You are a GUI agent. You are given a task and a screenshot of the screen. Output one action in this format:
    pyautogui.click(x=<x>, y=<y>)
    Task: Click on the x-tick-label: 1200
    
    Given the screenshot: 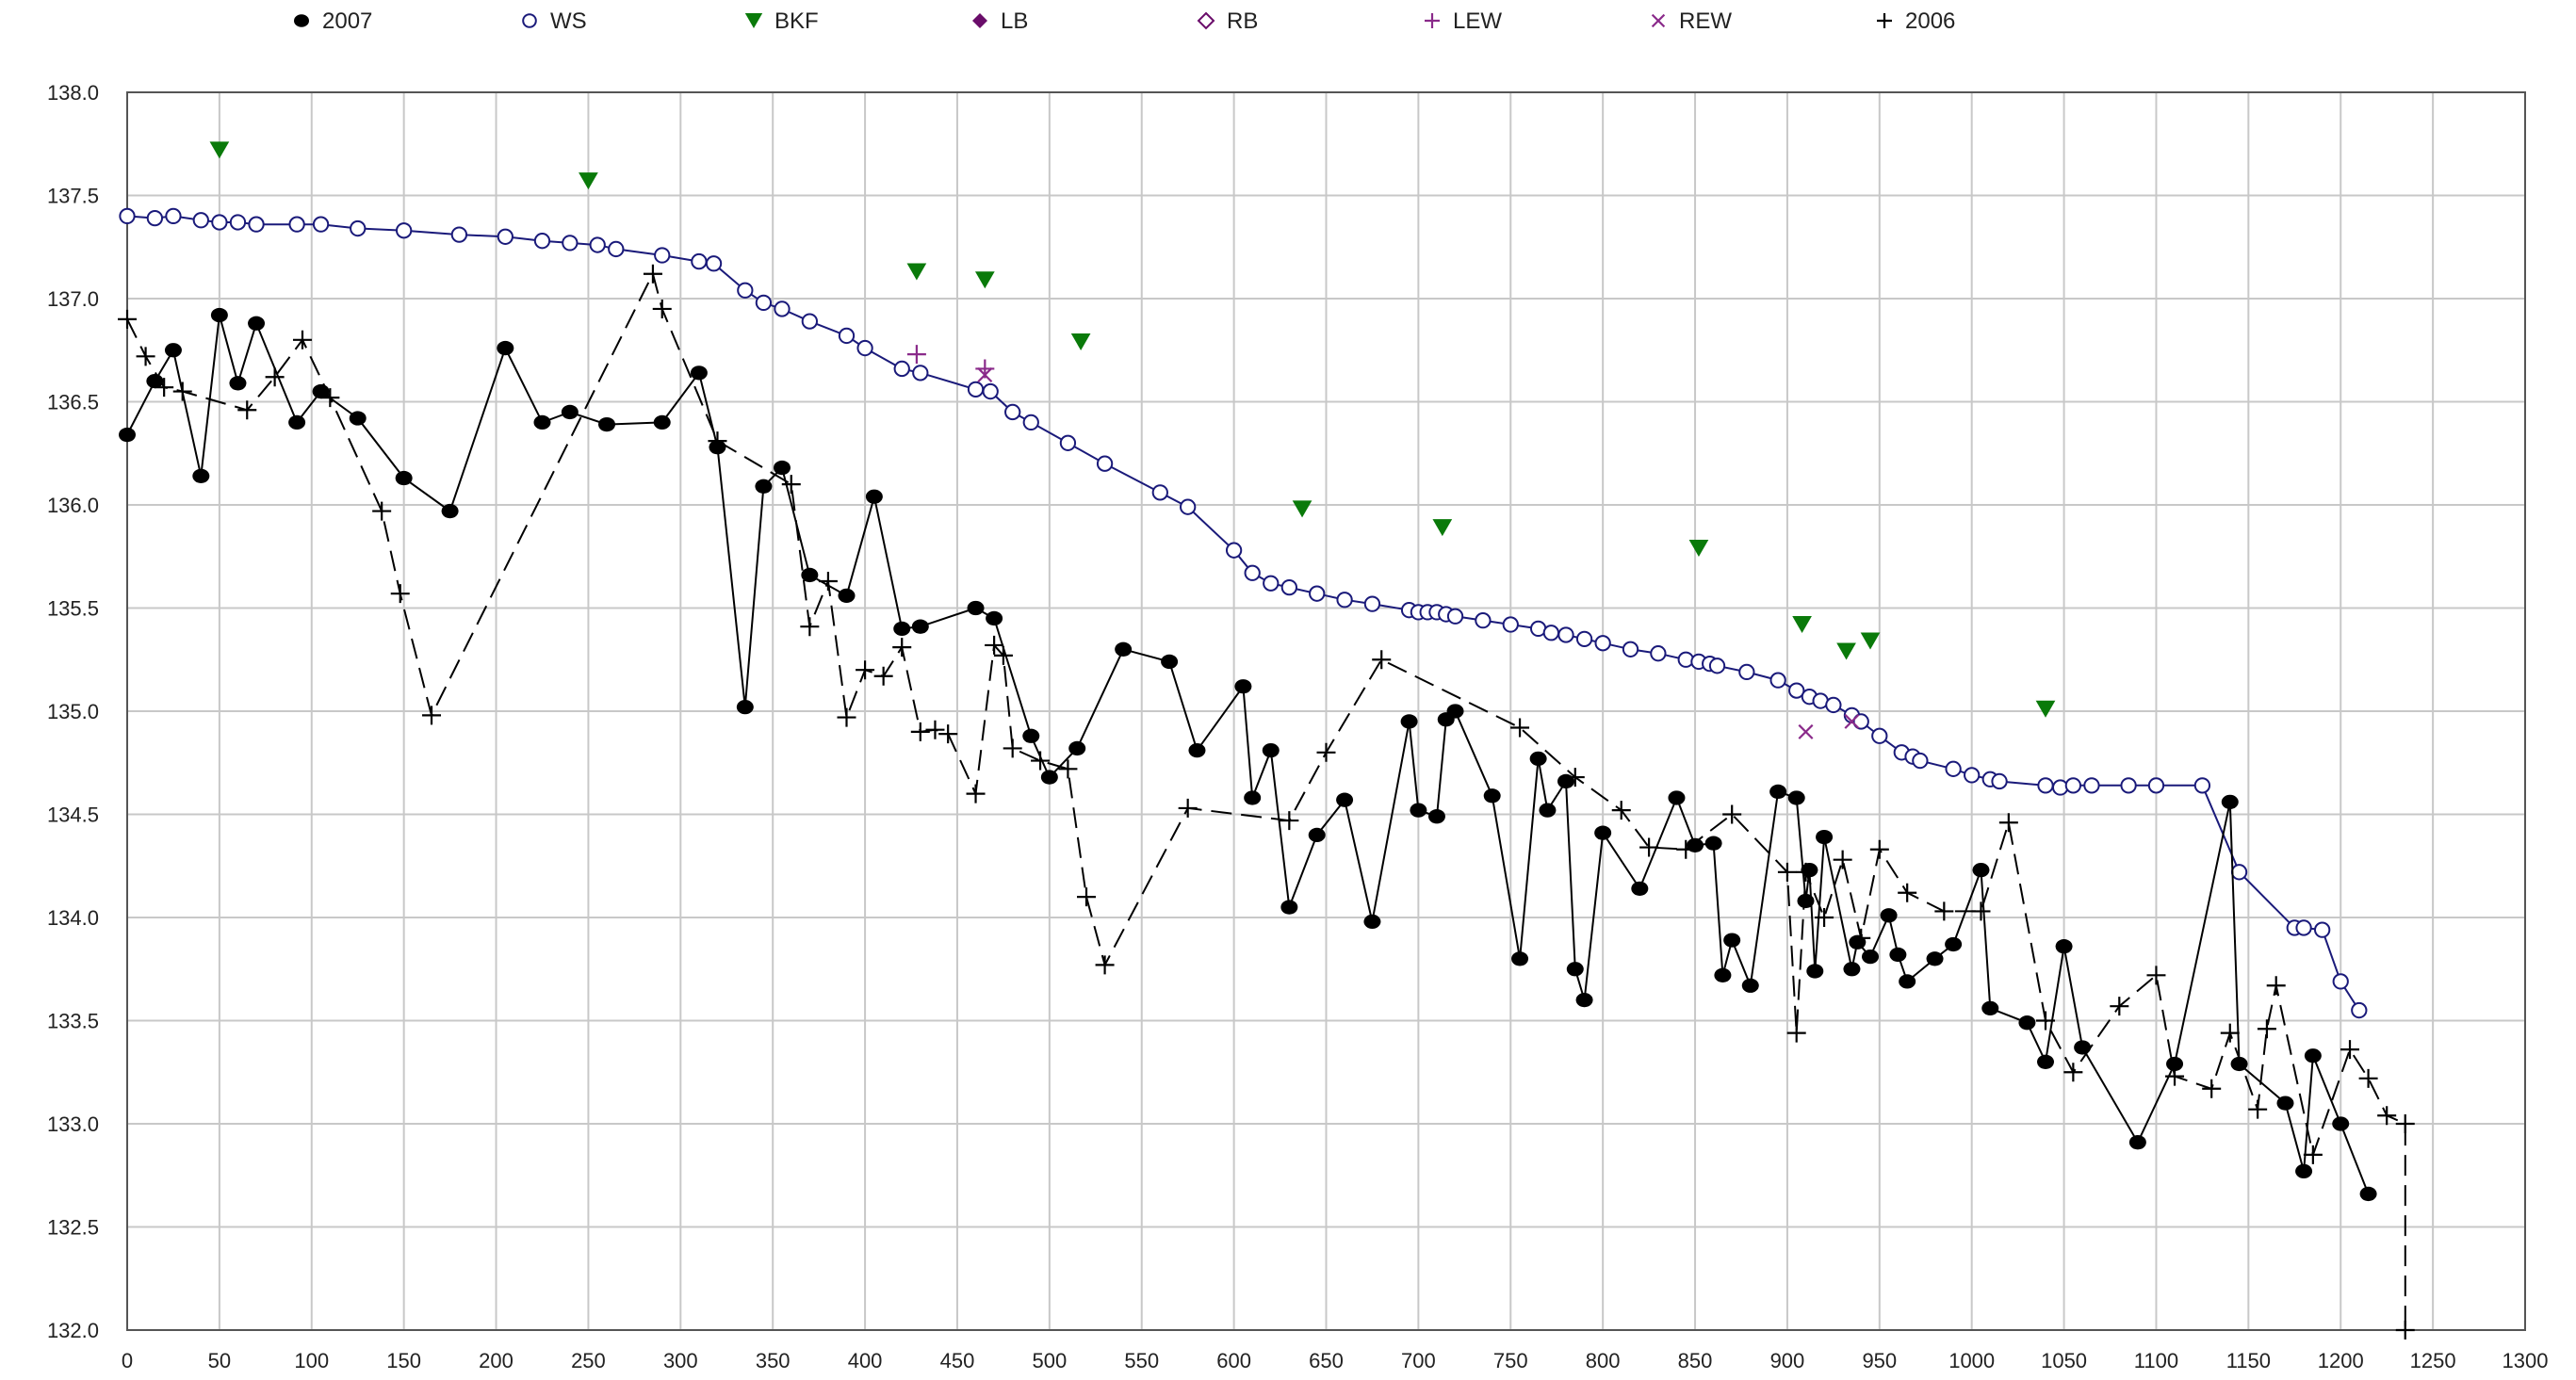 What is the action you would take?
    pyautogui.click(x=2341, y=1360)
    